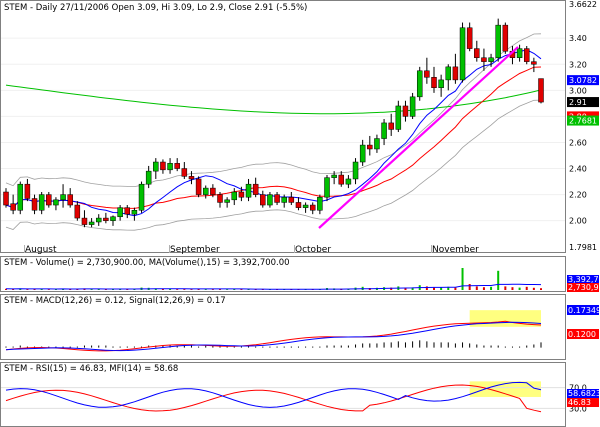 This screenshot has height=427, width=600. What do you see at coordinates (578, 388) in the screenshot?
I see `rsi-tick-label: 70.0` at bounding box center [578, 388].